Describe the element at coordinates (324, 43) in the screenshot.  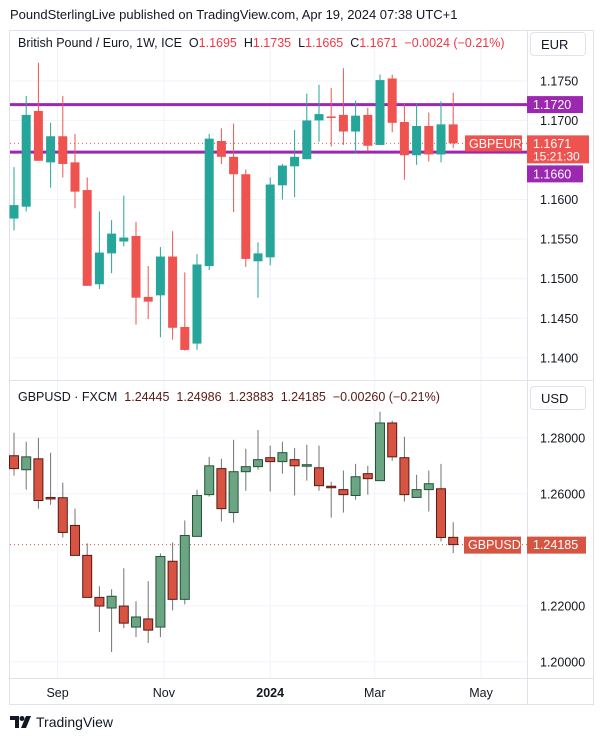
I see `low-value: 1.1665` at that location.